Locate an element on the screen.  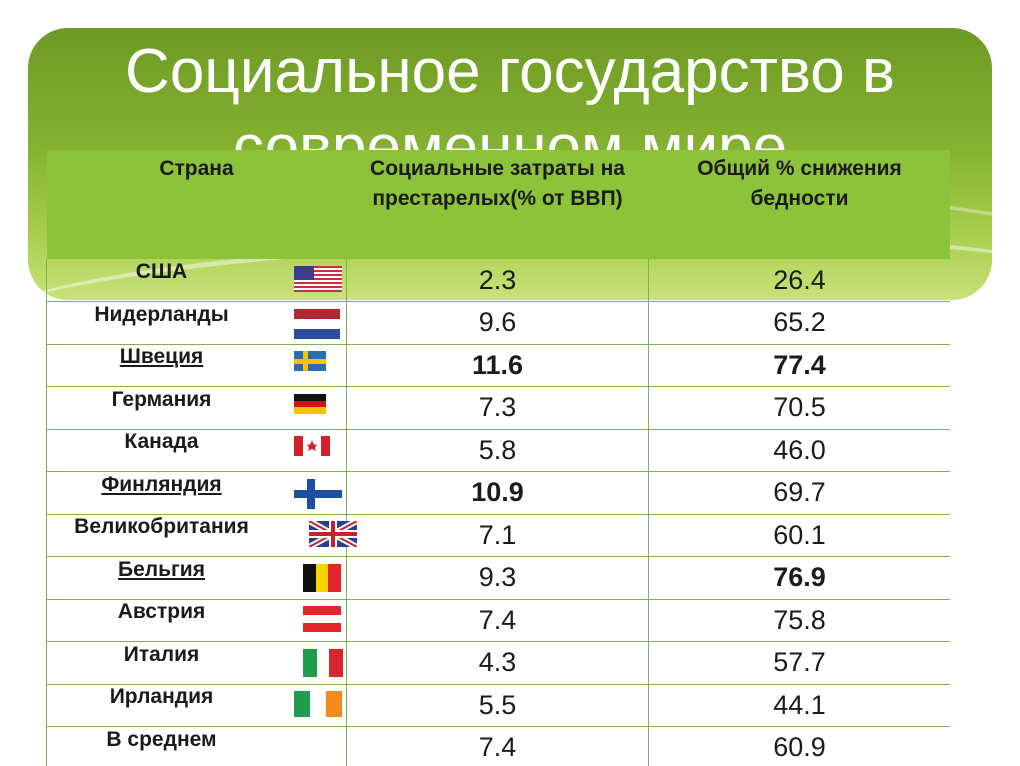
belgium-flag-icon is located at coordinates (322, 580).